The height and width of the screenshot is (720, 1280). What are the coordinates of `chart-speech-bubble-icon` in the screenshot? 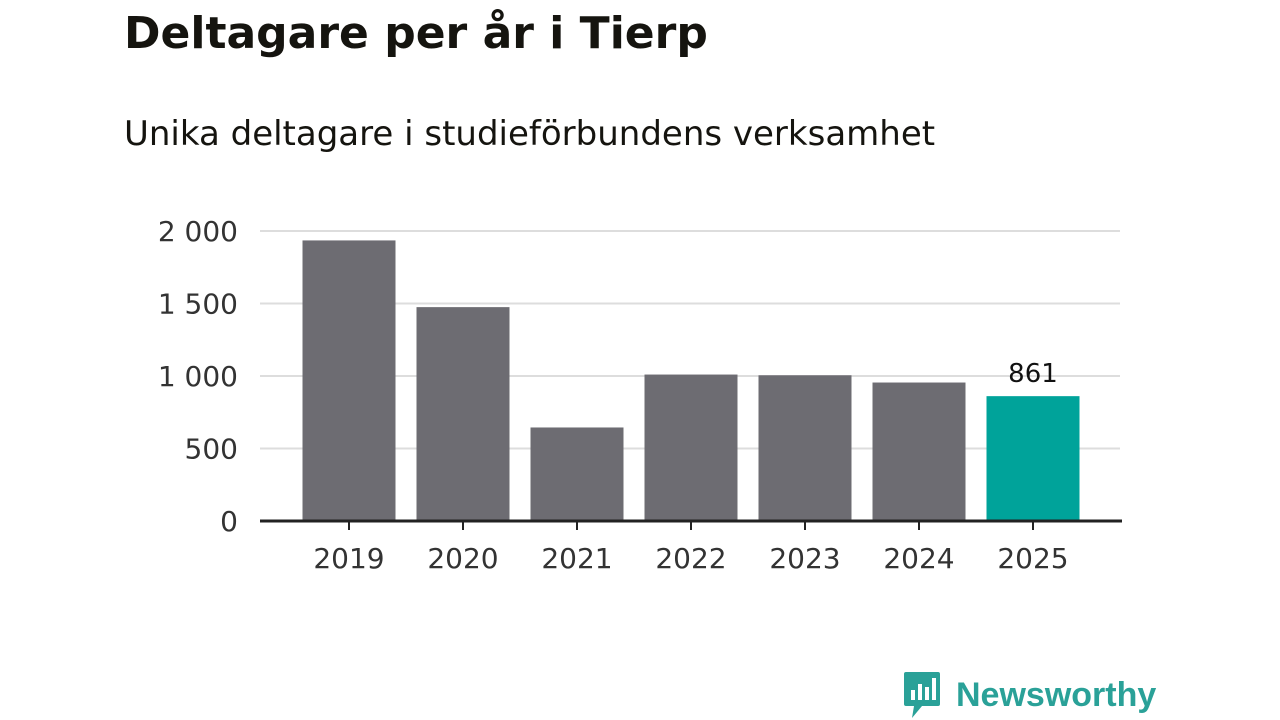 It's located at (922, 695).